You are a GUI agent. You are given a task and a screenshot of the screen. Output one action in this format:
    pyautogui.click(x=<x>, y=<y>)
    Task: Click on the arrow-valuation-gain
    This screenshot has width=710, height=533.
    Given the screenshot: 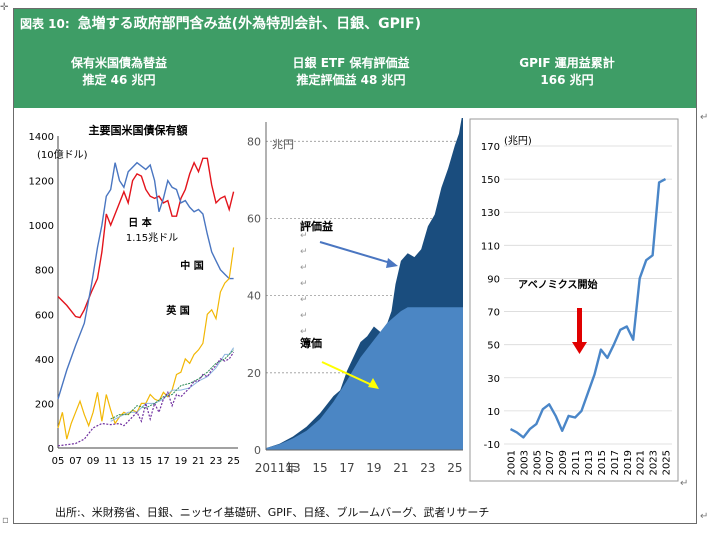 What is the action you would take?
    pyautogui.click(x=357, y=253)
    